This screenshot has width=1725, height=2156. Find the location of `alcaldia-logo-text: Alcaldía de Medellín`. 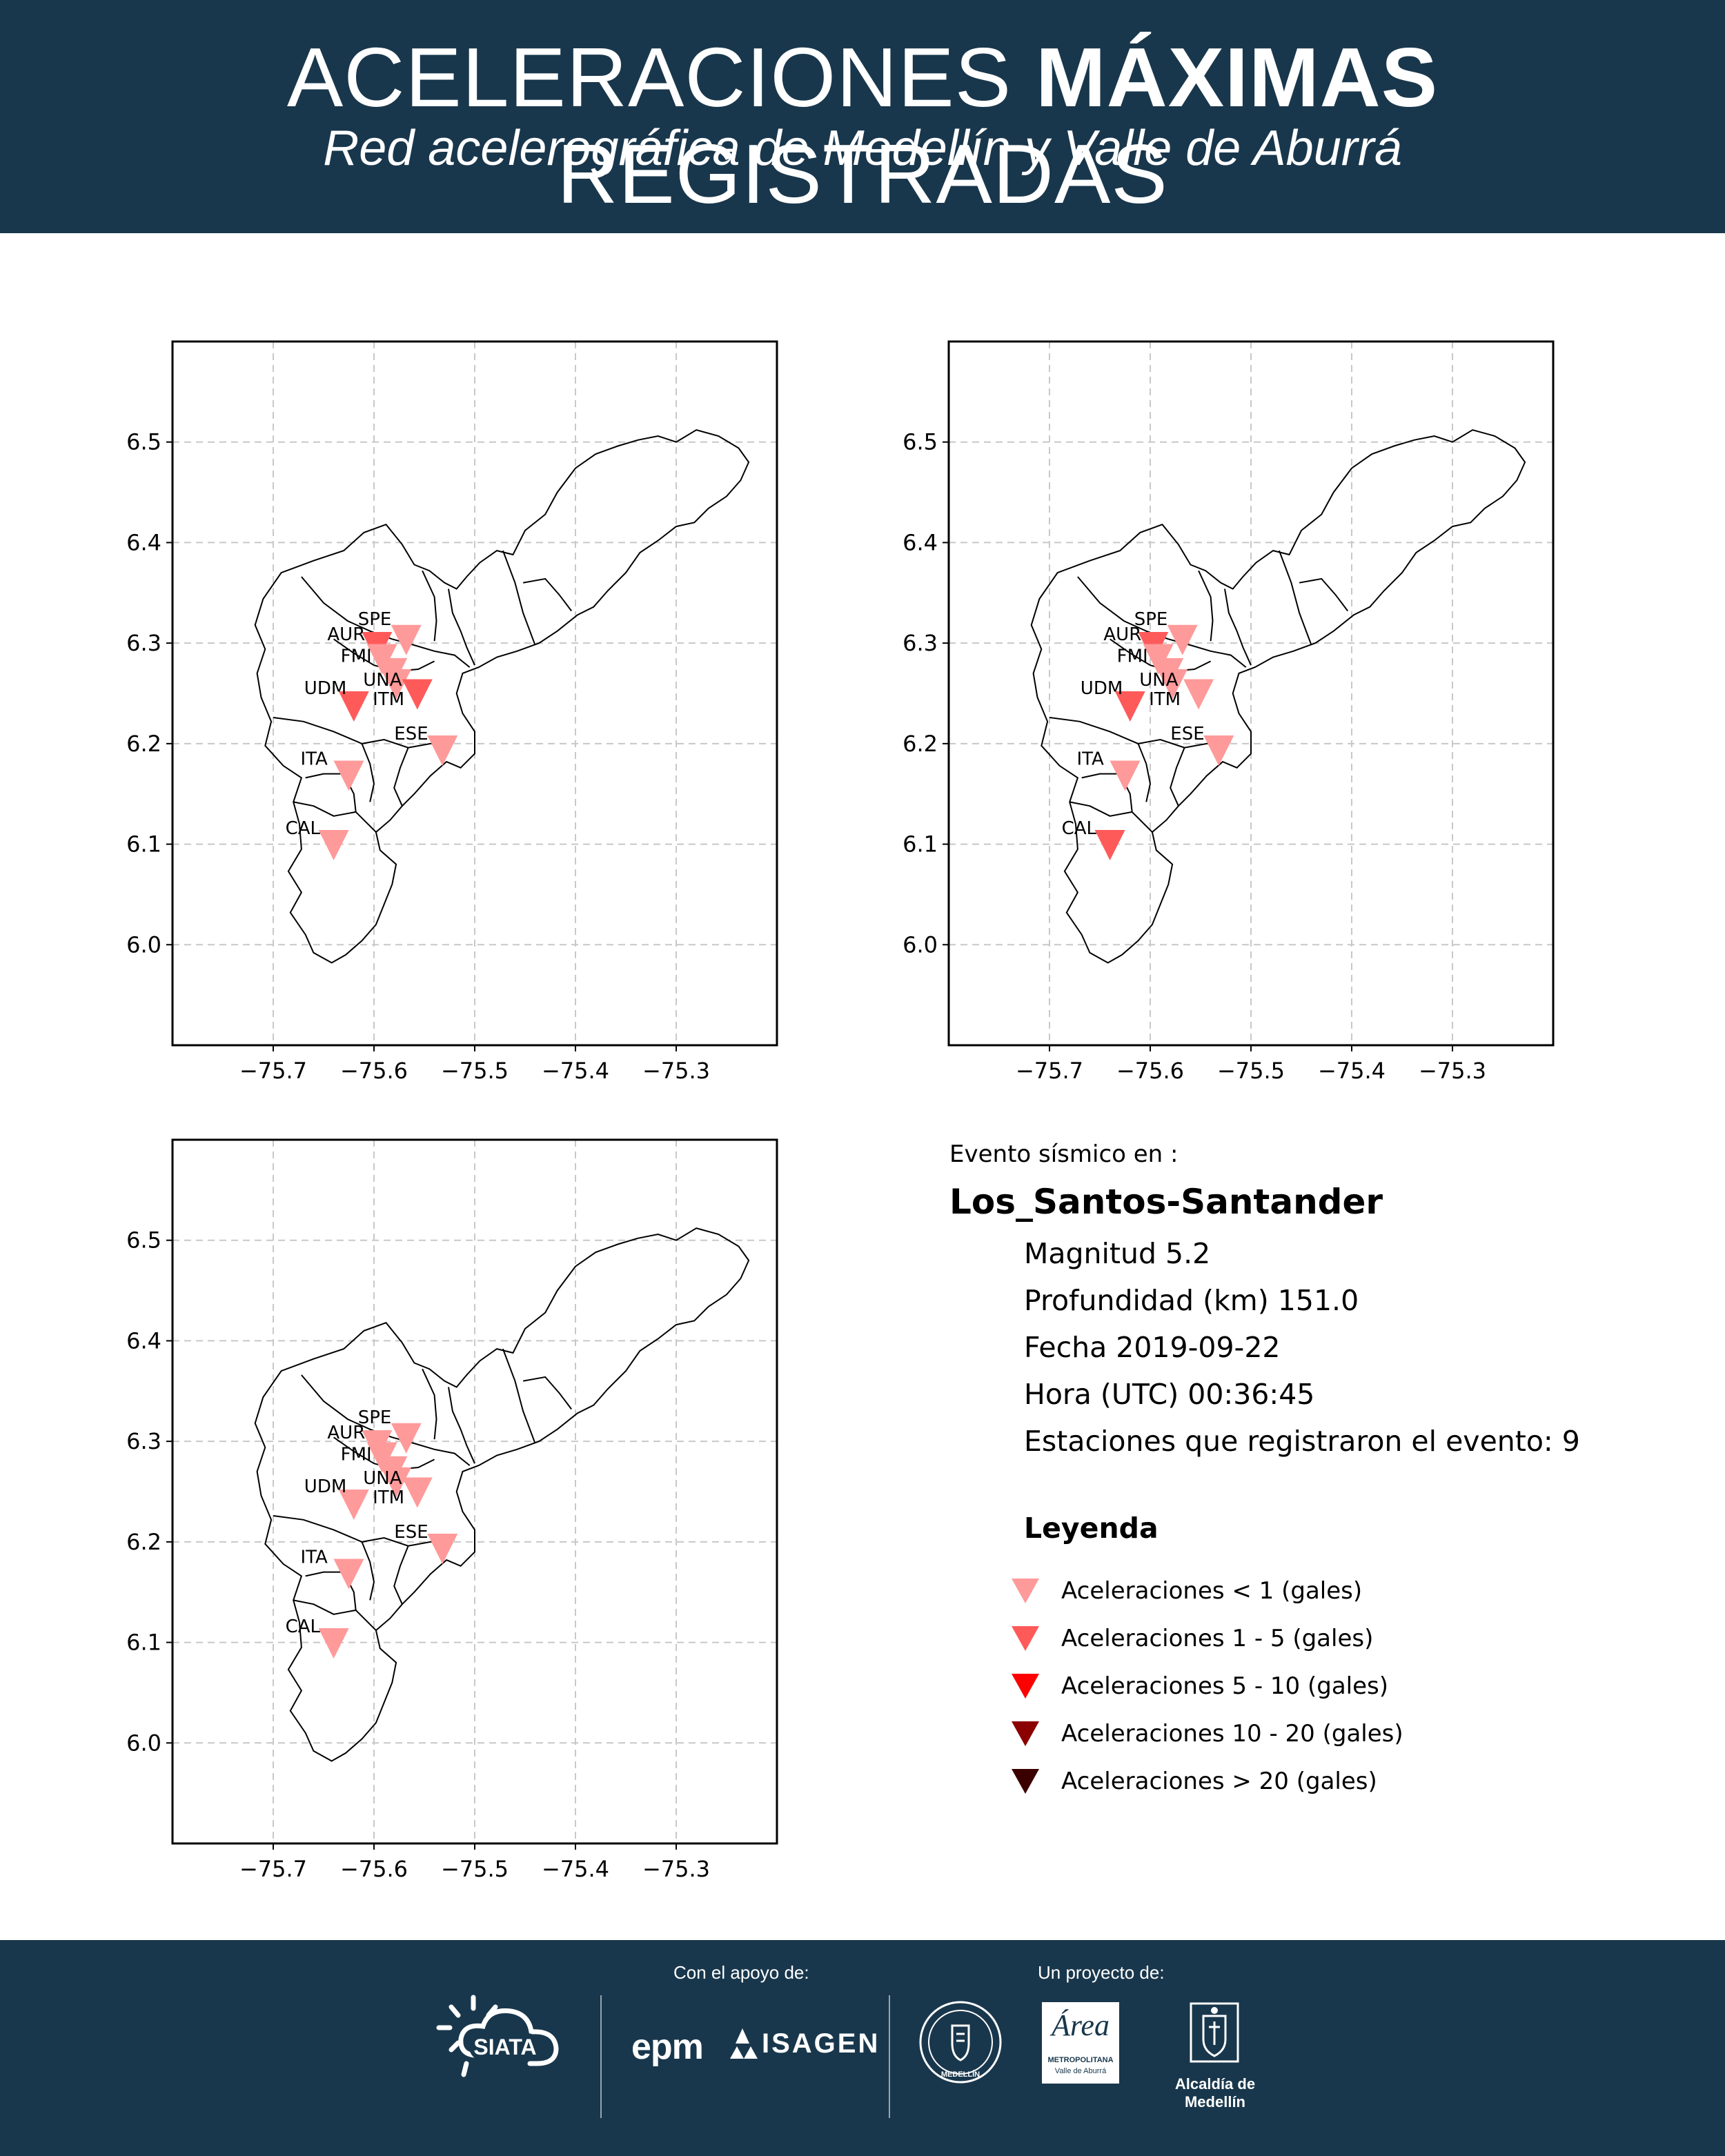

alcaldia-logo-text: Alcaldía de Medellín is located at coordinates (1215, 2092).